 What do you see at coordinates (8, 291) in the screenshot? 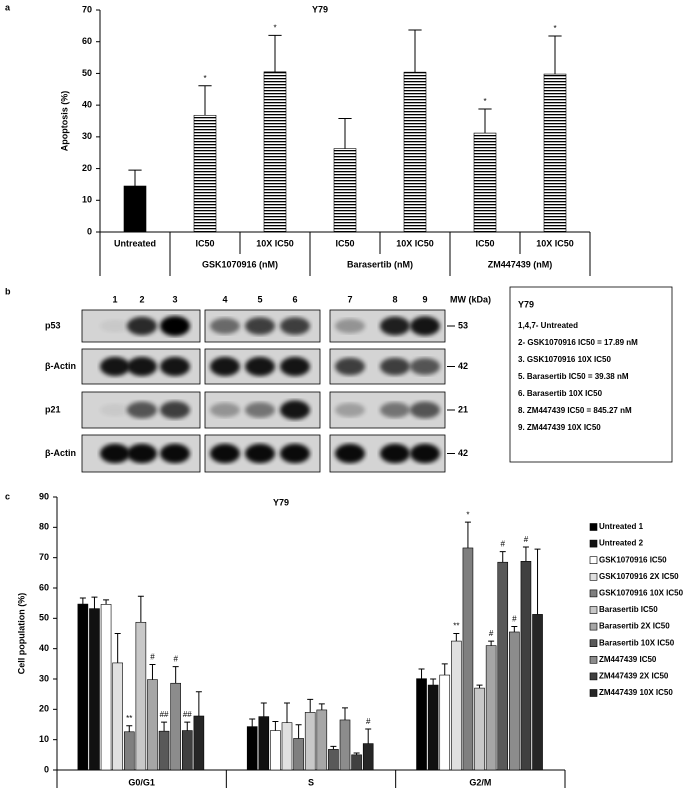
I see `panel-label: b` at bounding box center [8, 291].